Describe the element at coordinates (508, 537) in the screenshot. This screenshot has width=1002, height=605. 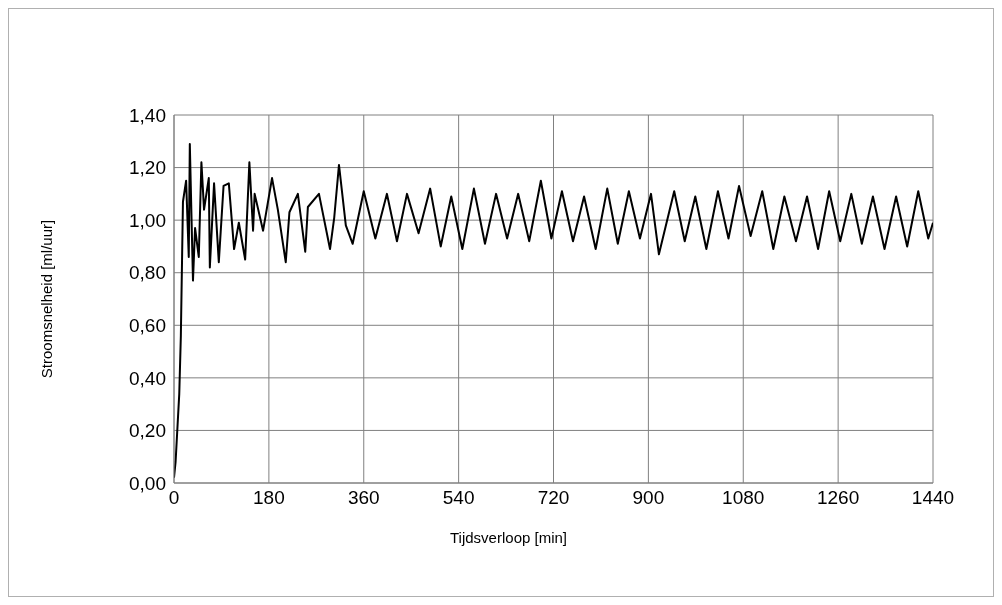
I see `x-axis-title: Tijdsverloop [min]` at that location.